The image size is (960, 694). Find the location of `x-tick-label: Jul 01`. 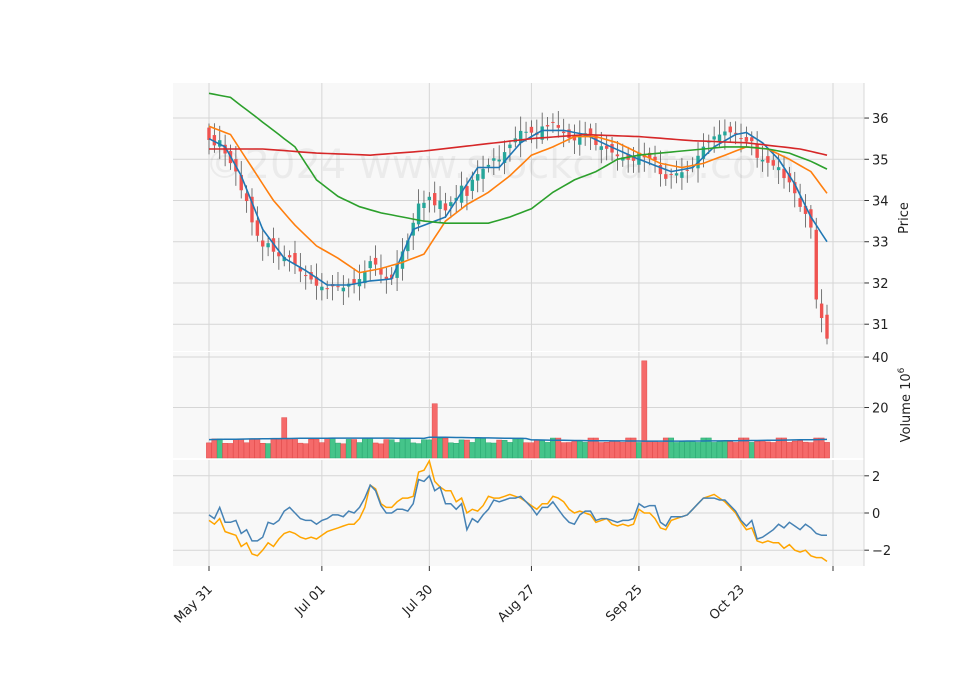

x-tick-label: Jul 01 is located at coordinates (310, 600).